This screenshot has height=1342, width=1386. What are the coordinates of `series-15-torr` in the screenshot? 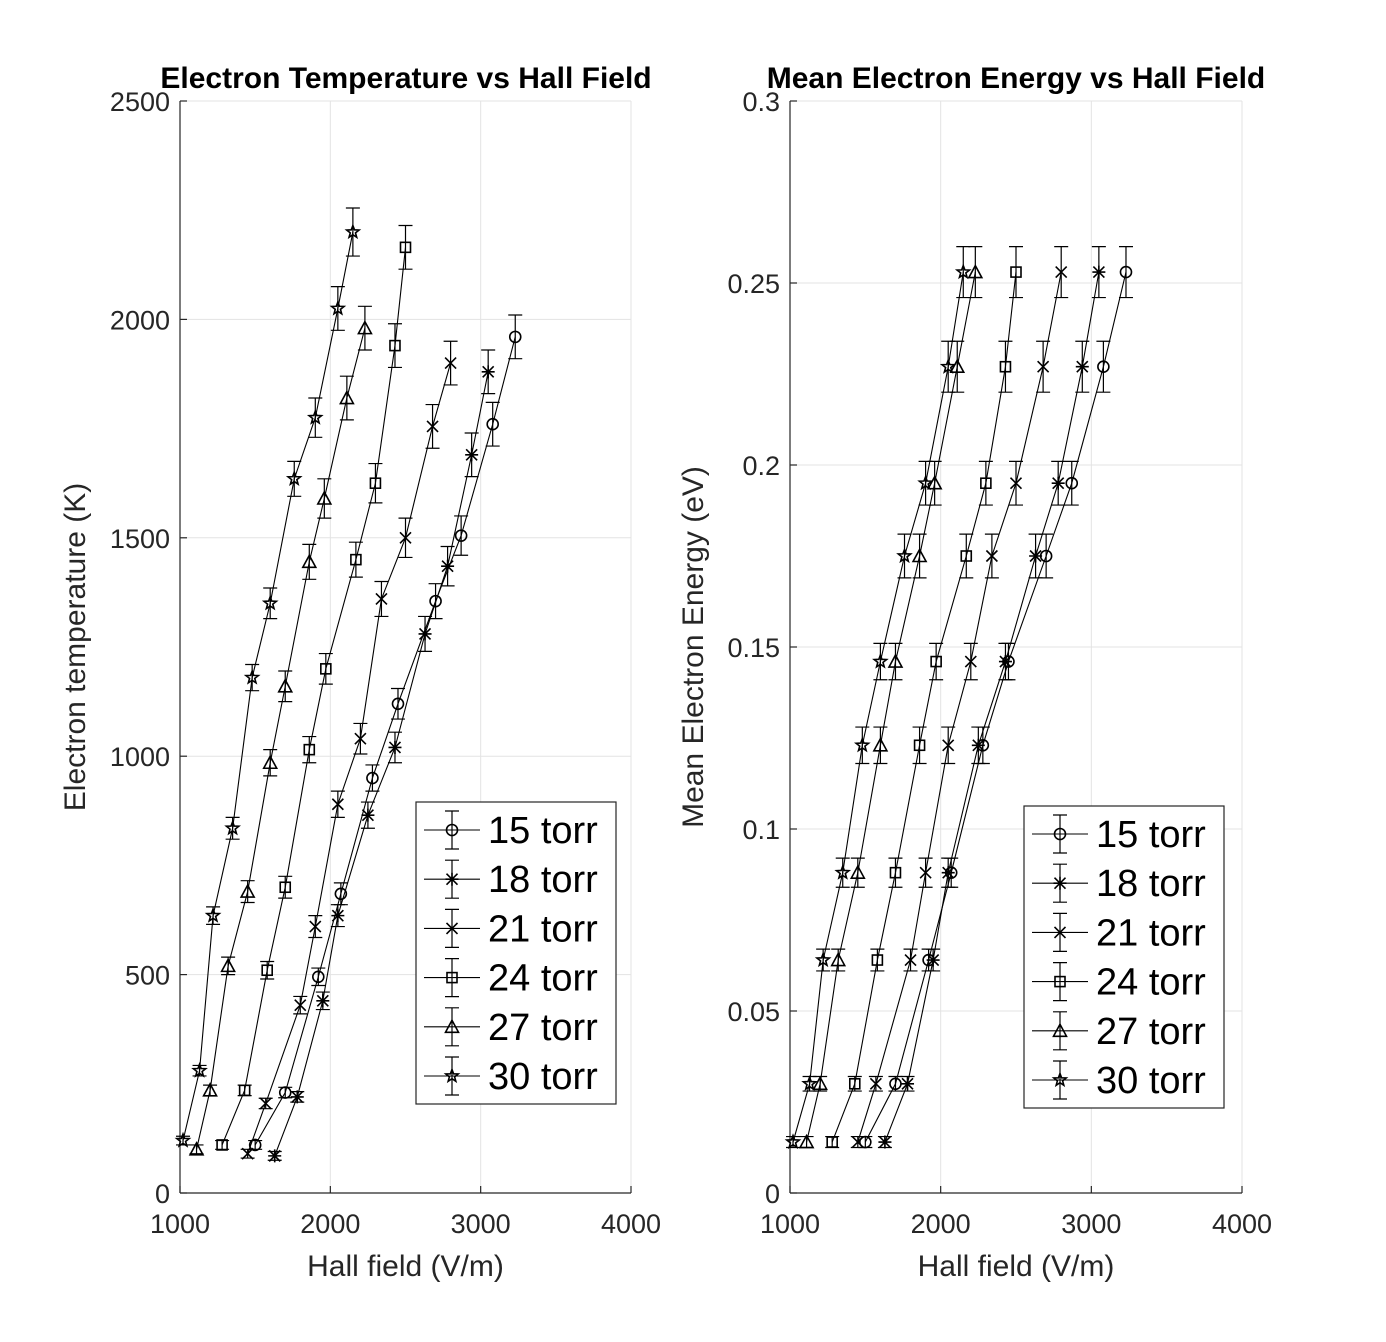 It's located at (385, 733).